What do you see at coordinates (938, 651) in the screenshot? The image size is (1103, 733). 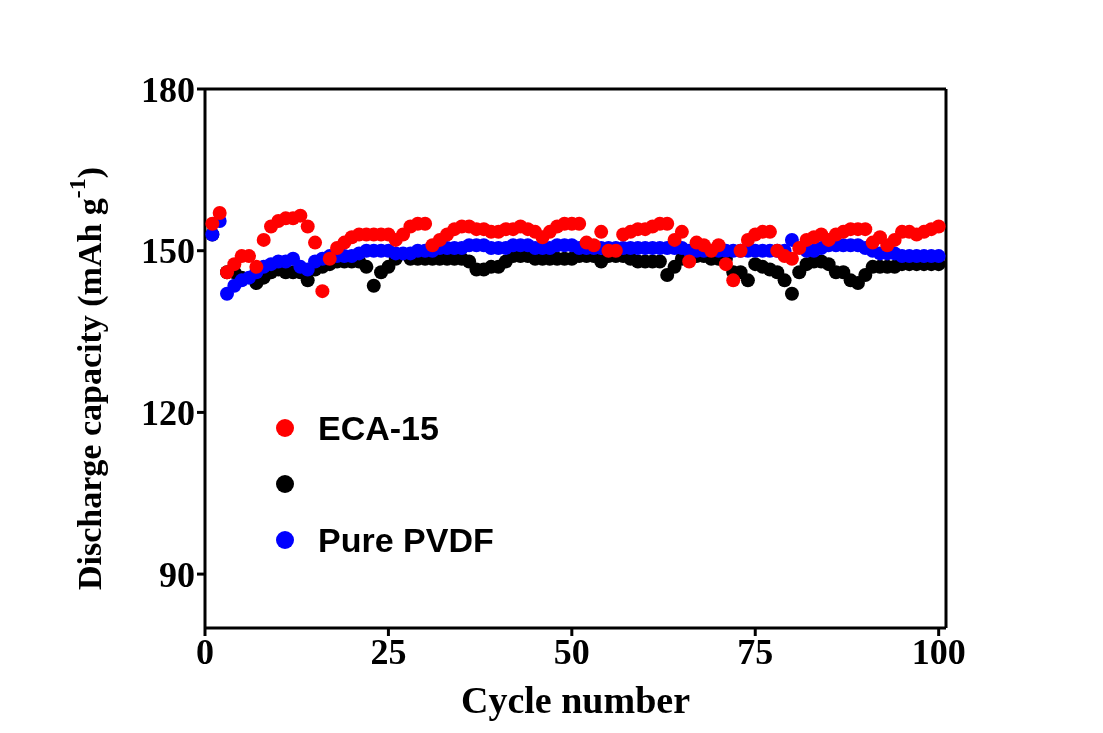 I see `x-tick-label: 100` at bounding box center [938, 651].